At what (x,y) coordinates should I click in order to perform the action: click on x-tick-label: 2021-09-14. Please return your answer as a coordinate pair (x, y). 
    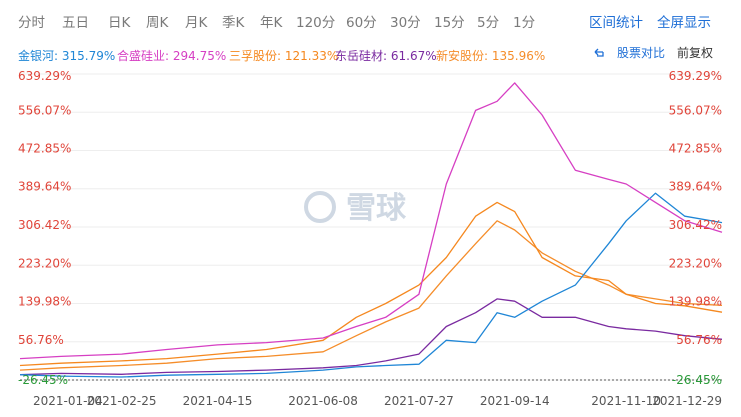
    Looking at the image, I should click on (515, 401).